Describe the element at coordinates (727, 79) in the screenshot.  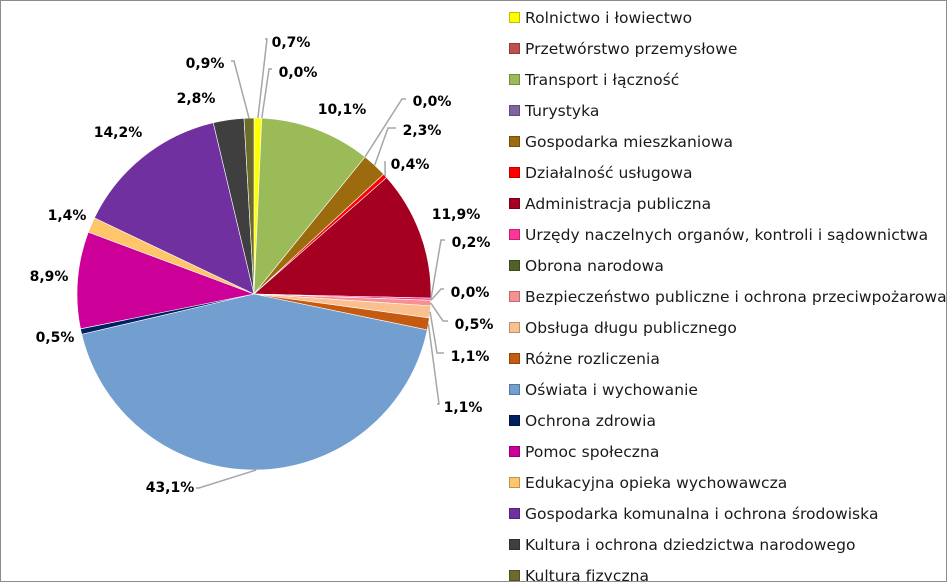
I see `legend-item: Transport i łączność` at that location.